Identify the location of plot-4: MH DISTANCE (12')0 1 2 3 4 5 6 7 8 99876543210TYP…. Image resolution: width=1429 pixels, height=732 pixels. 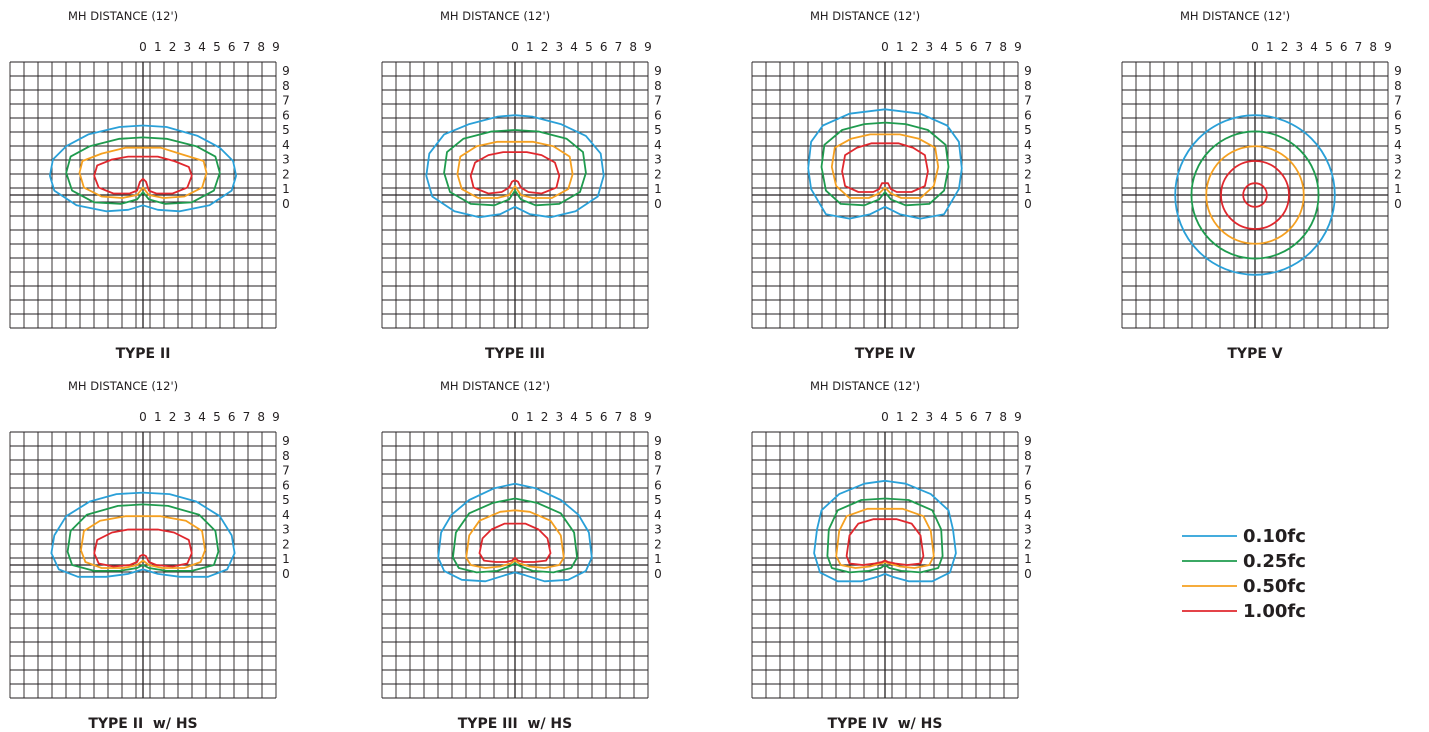
(1261, 185).